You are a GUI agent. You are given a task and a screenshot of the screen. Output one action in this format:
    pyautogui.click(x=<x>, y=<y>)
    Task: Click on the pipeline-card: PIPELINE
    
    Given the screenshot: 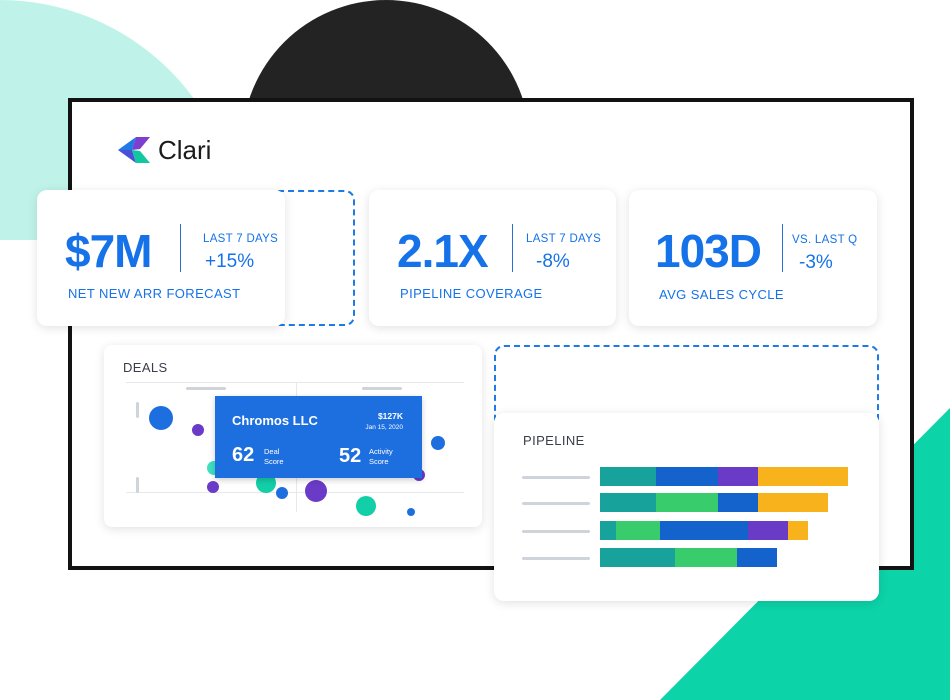 What is the action you would take?
    pyautogui.click(x=686, y=507)
    